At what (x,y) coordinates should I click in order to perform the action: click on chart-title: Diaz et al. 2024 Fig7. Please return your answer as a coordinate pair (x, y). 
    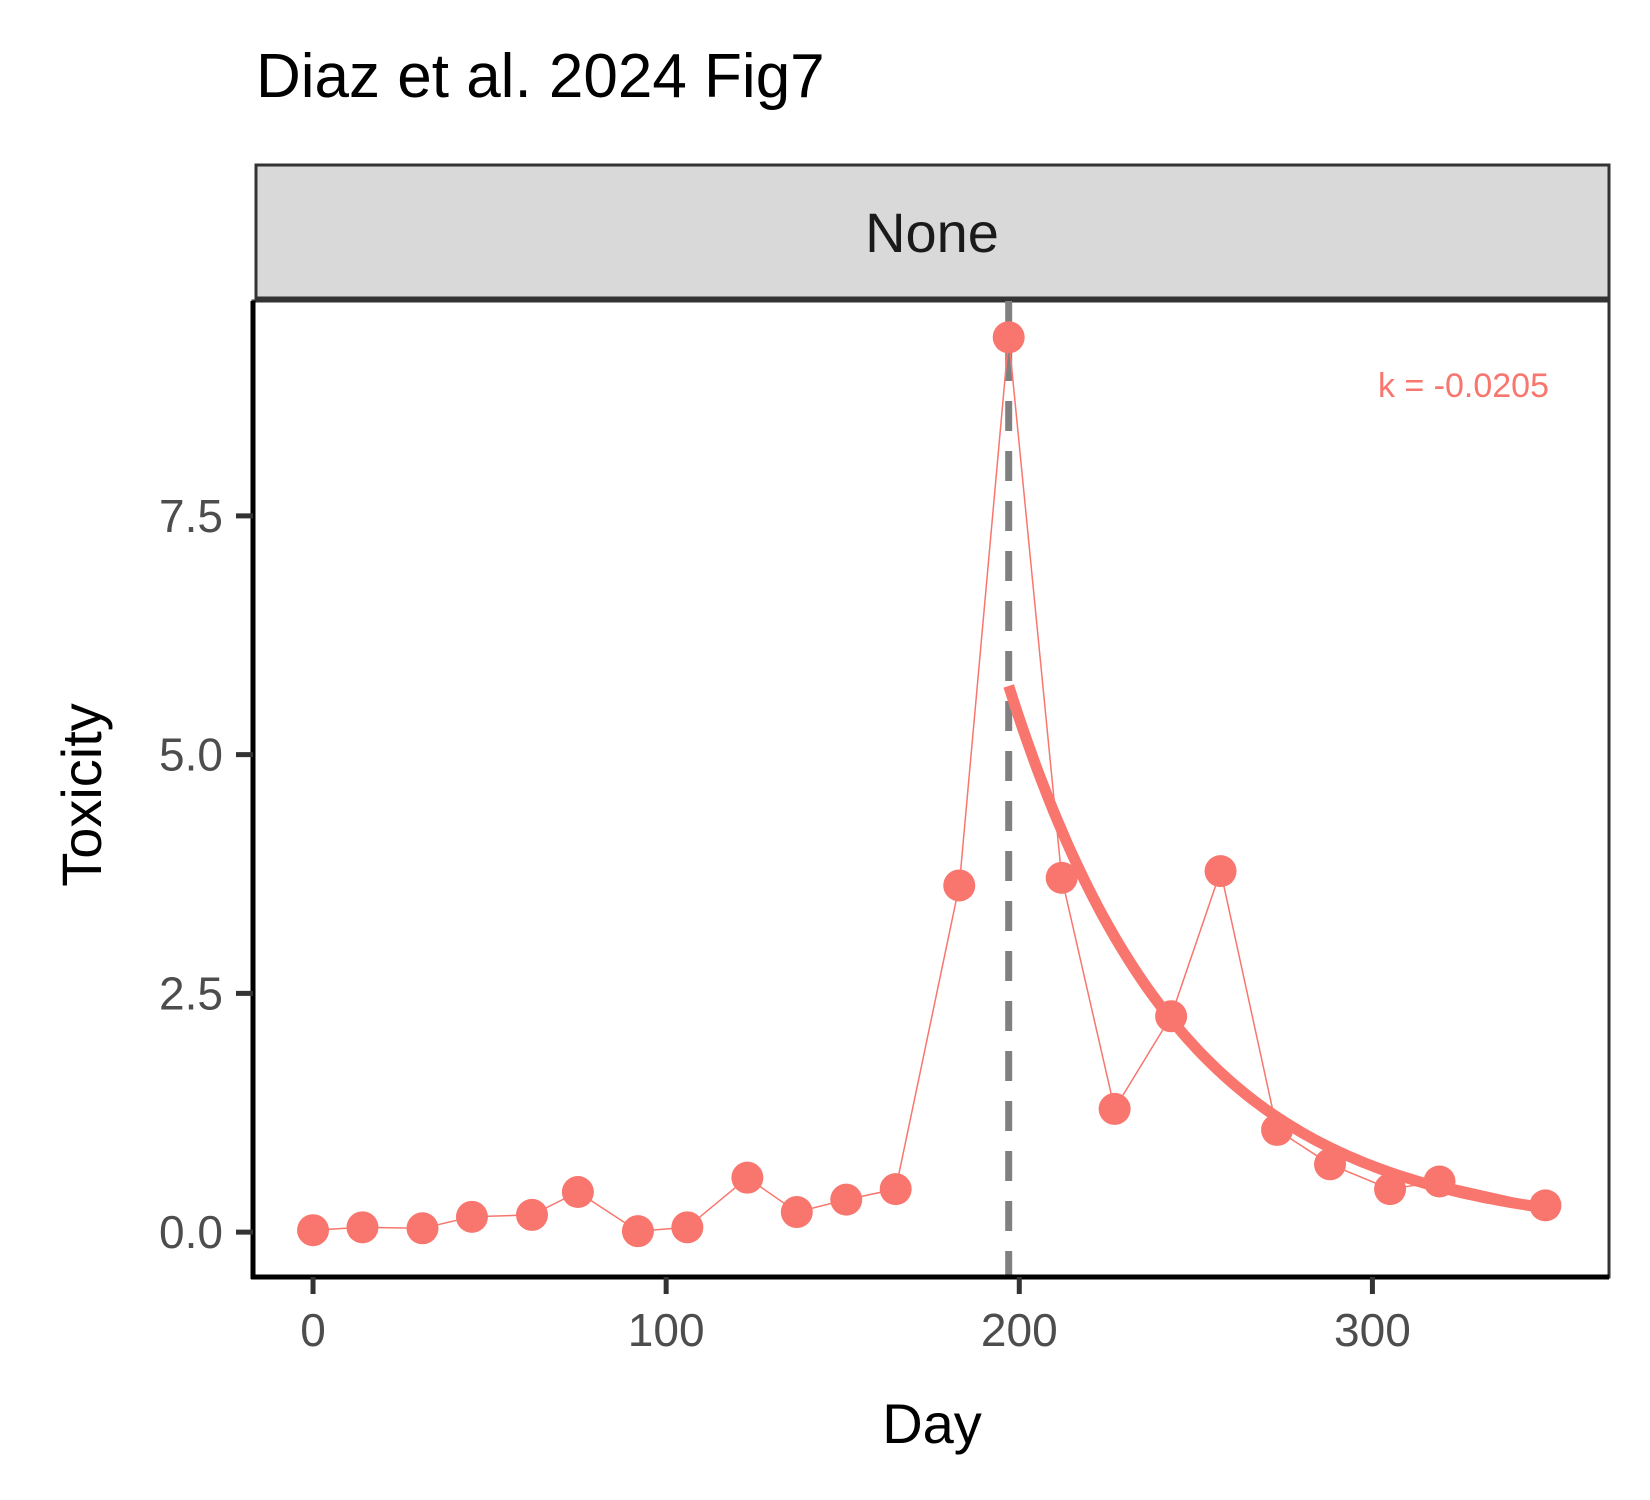
    Looking at the image, I should click on (540, 76).